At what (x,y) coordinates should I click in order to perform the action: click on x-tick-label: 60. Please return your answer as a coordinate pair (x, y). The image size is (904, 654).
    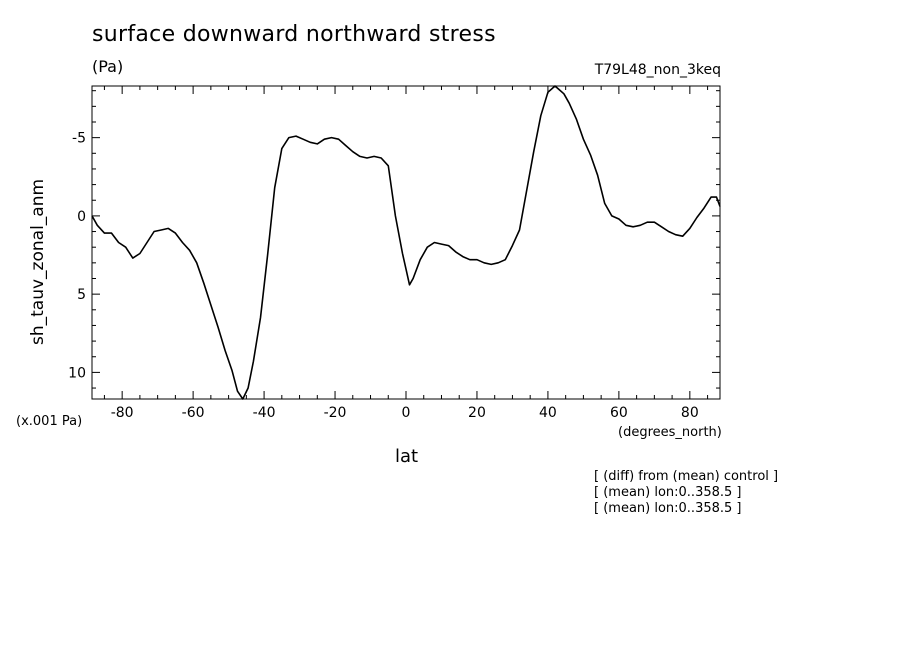
    Looking at the image, I should click on (619, 413).